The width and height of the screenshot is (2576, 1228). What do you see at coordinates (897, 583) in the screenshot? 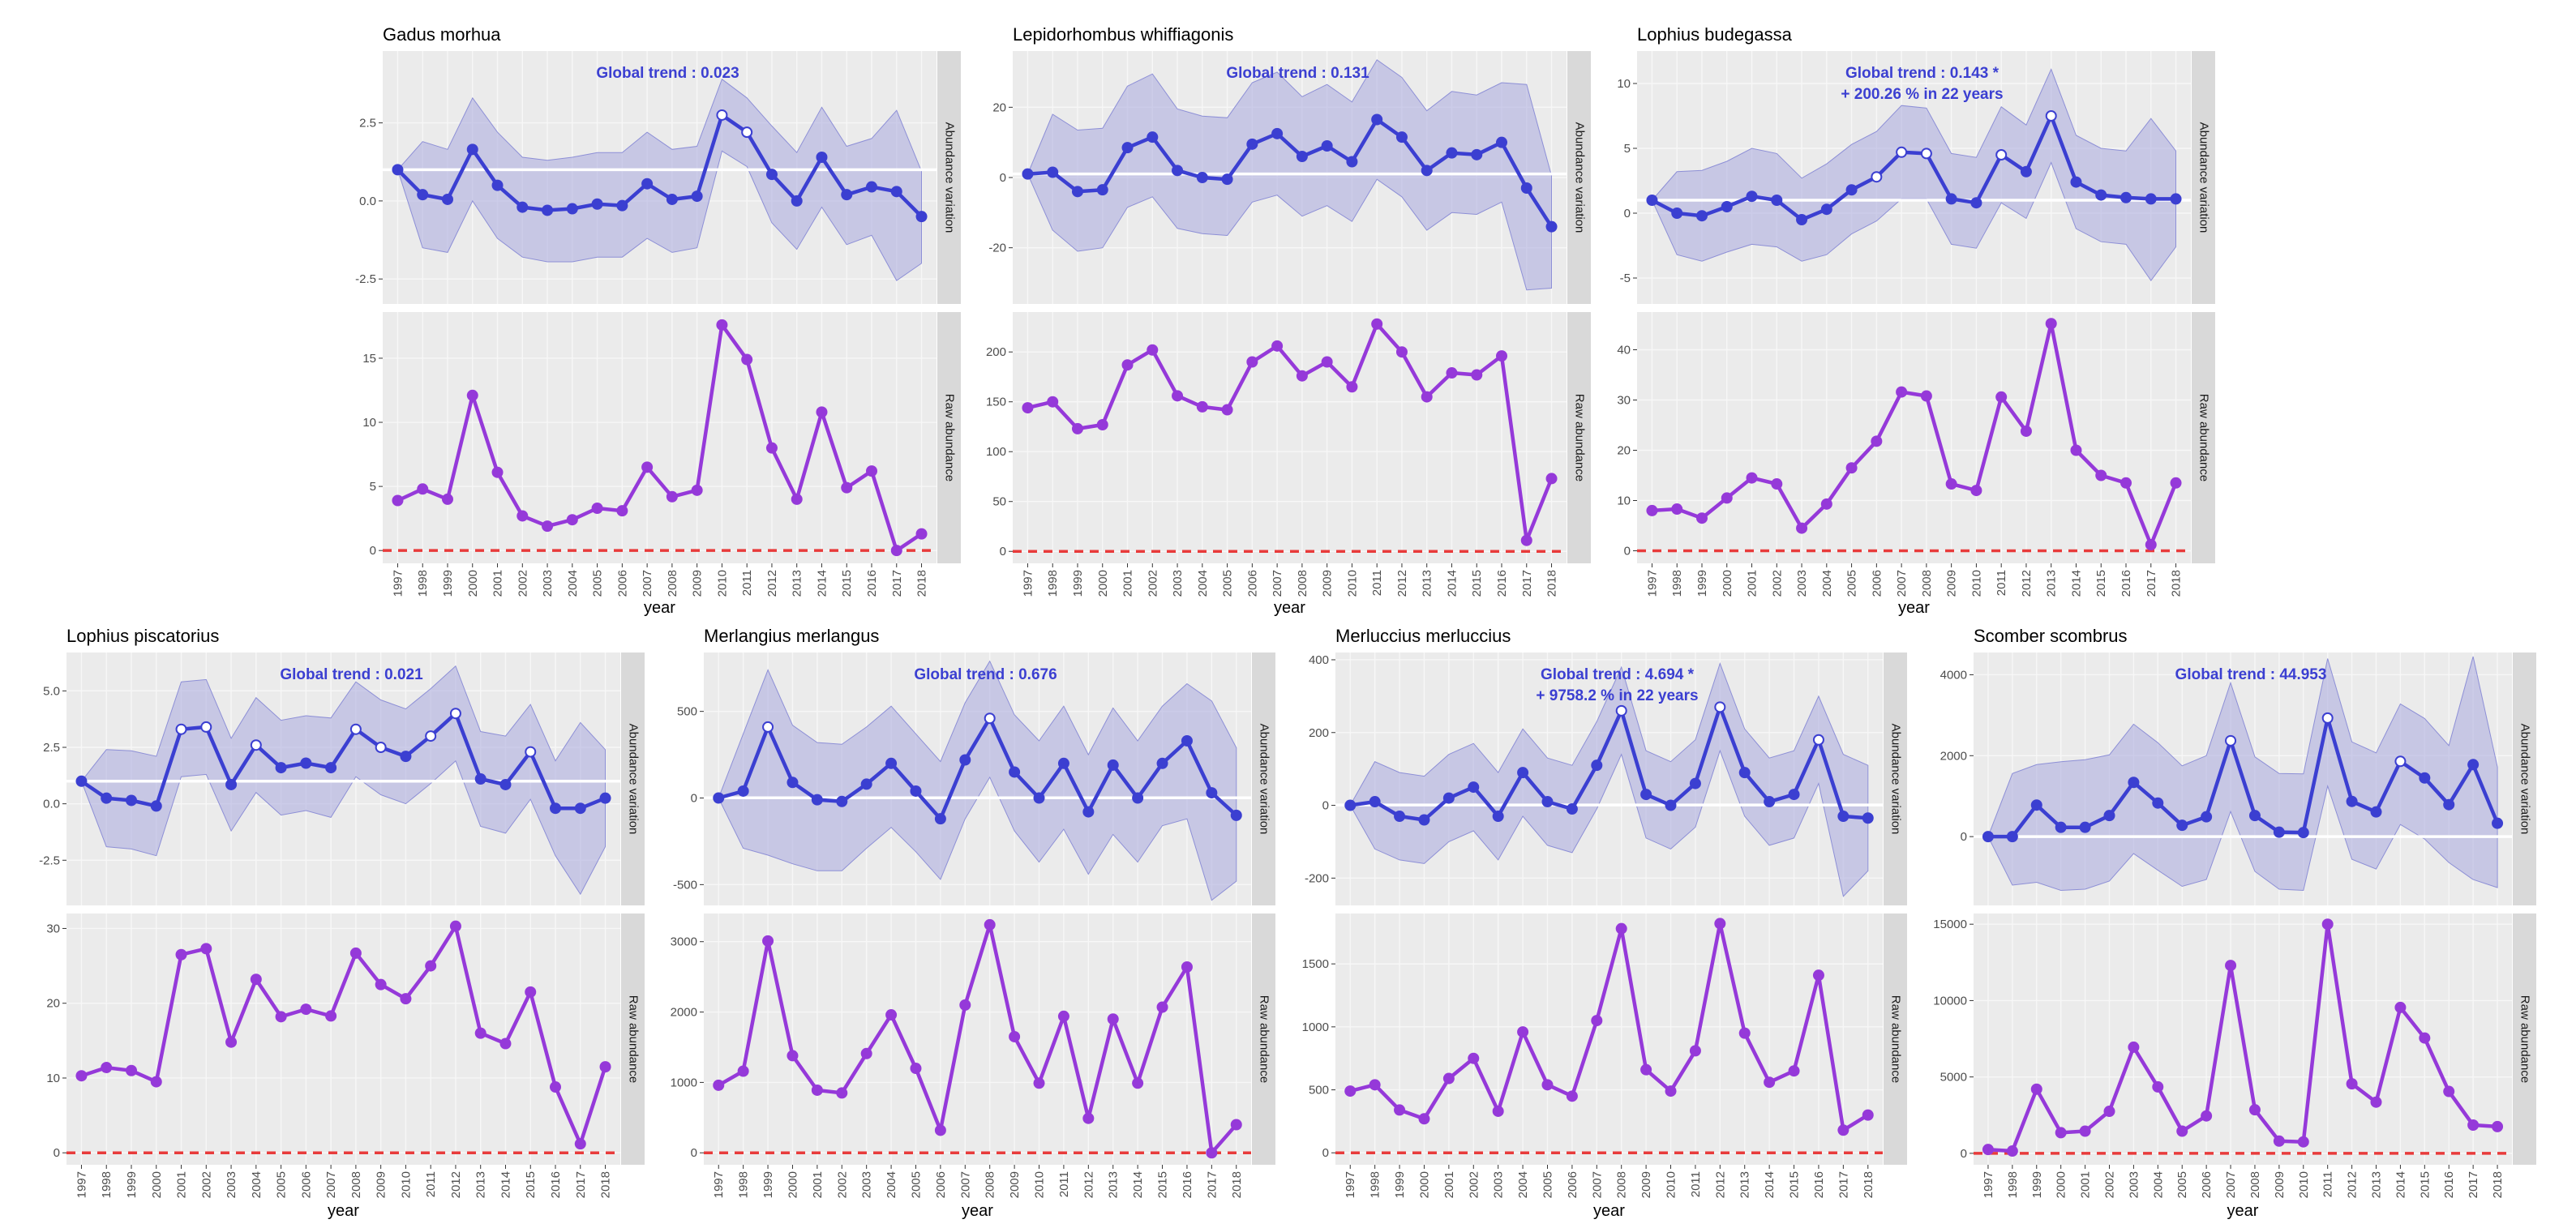
I see `x-tick-label: 2017` at bounding box center [897, 583].